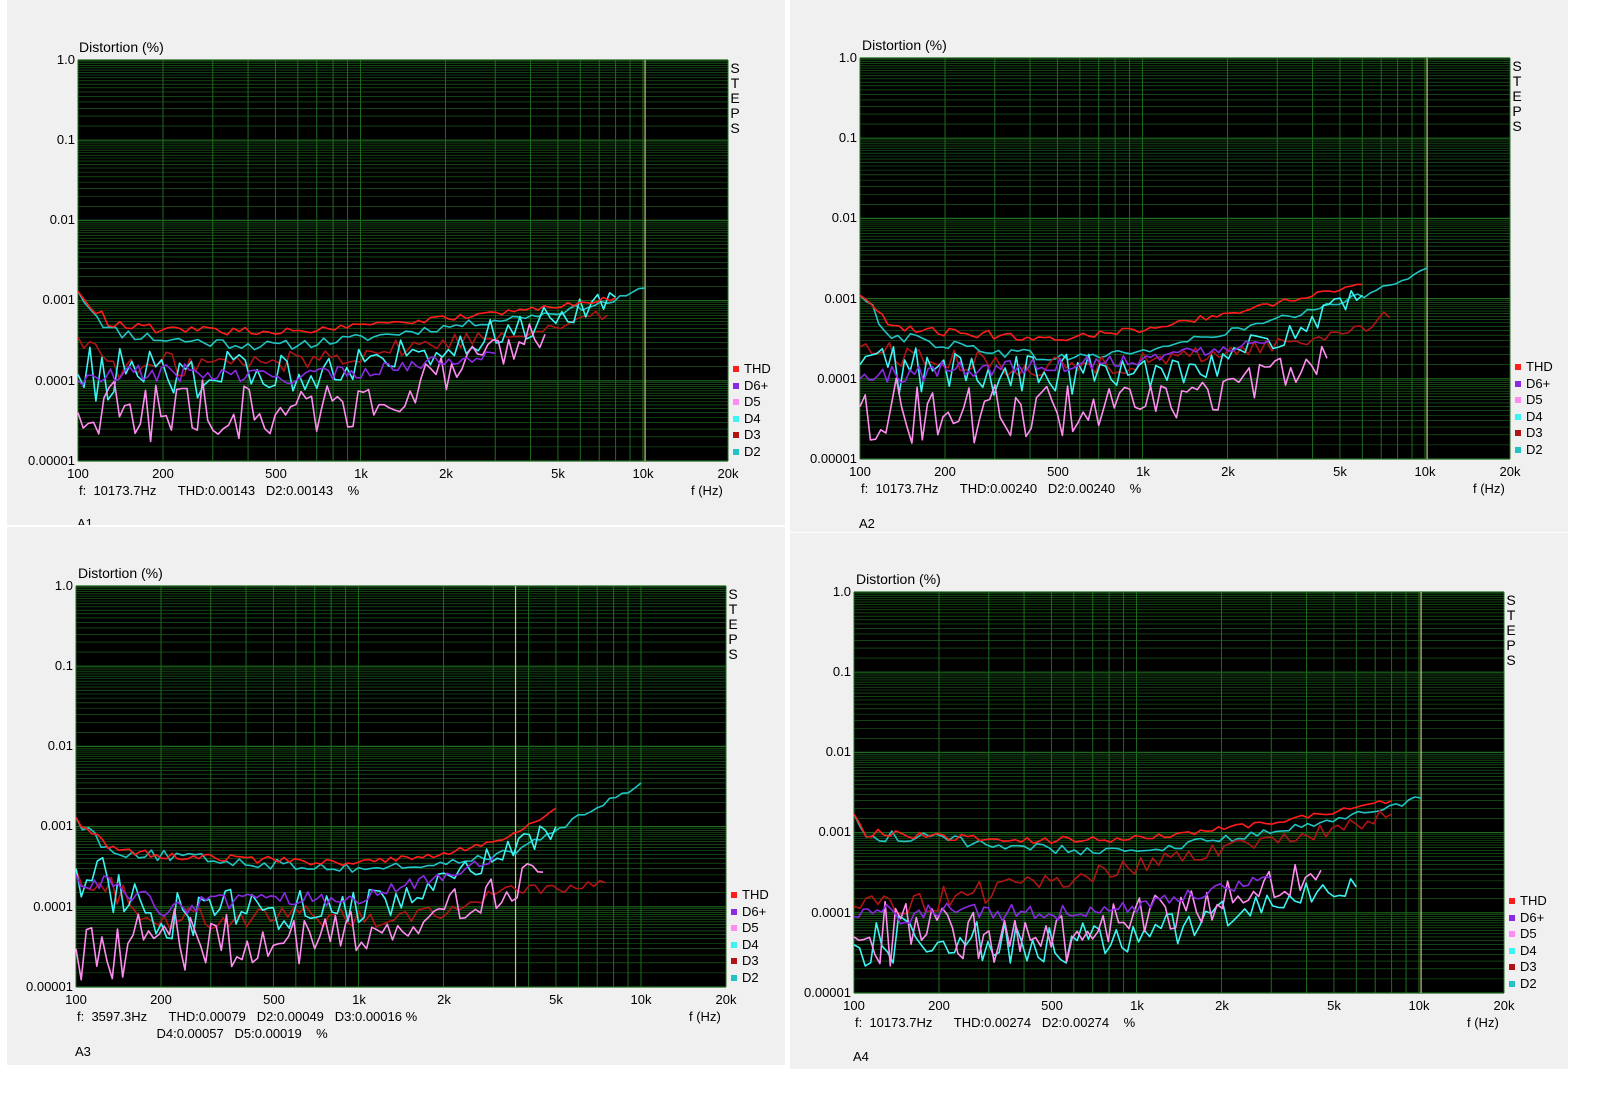 This screenshot has height=1108, width=1612. I want to click on y-axis-title: Distortion (%), so click(121, 47).